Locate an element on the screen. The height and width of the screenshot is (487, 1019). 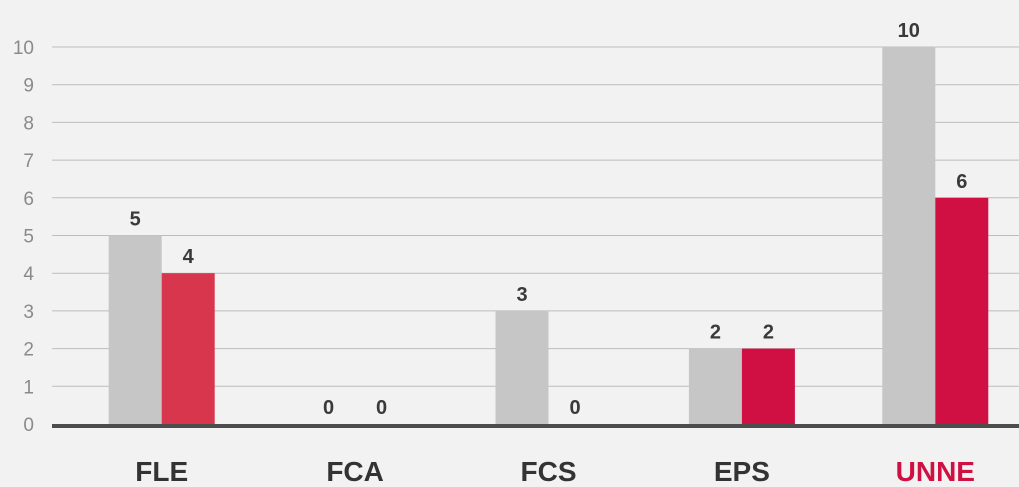
x-tick-label: FCA is located at coordinates (355, 471).